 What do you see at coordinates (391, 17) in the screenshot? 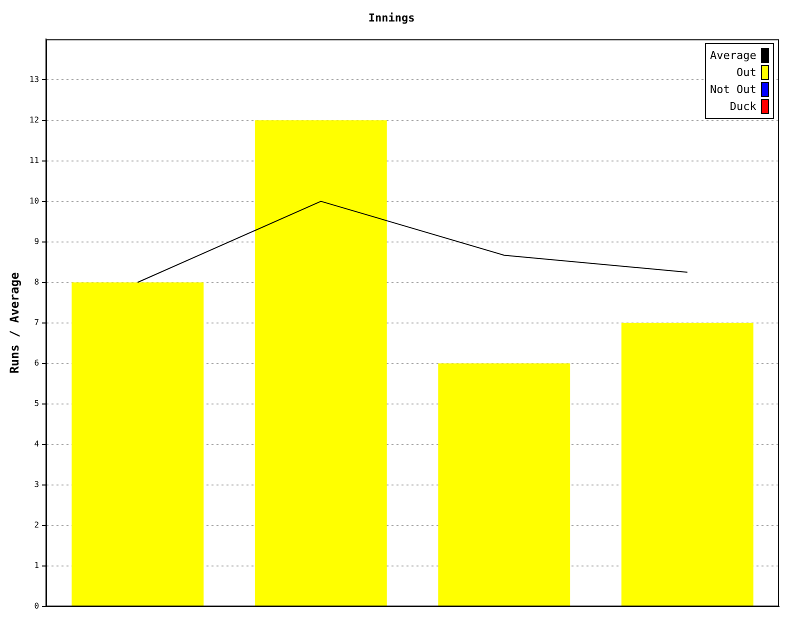
I see `chart-title: Innings` at bounding box center [391, 17].